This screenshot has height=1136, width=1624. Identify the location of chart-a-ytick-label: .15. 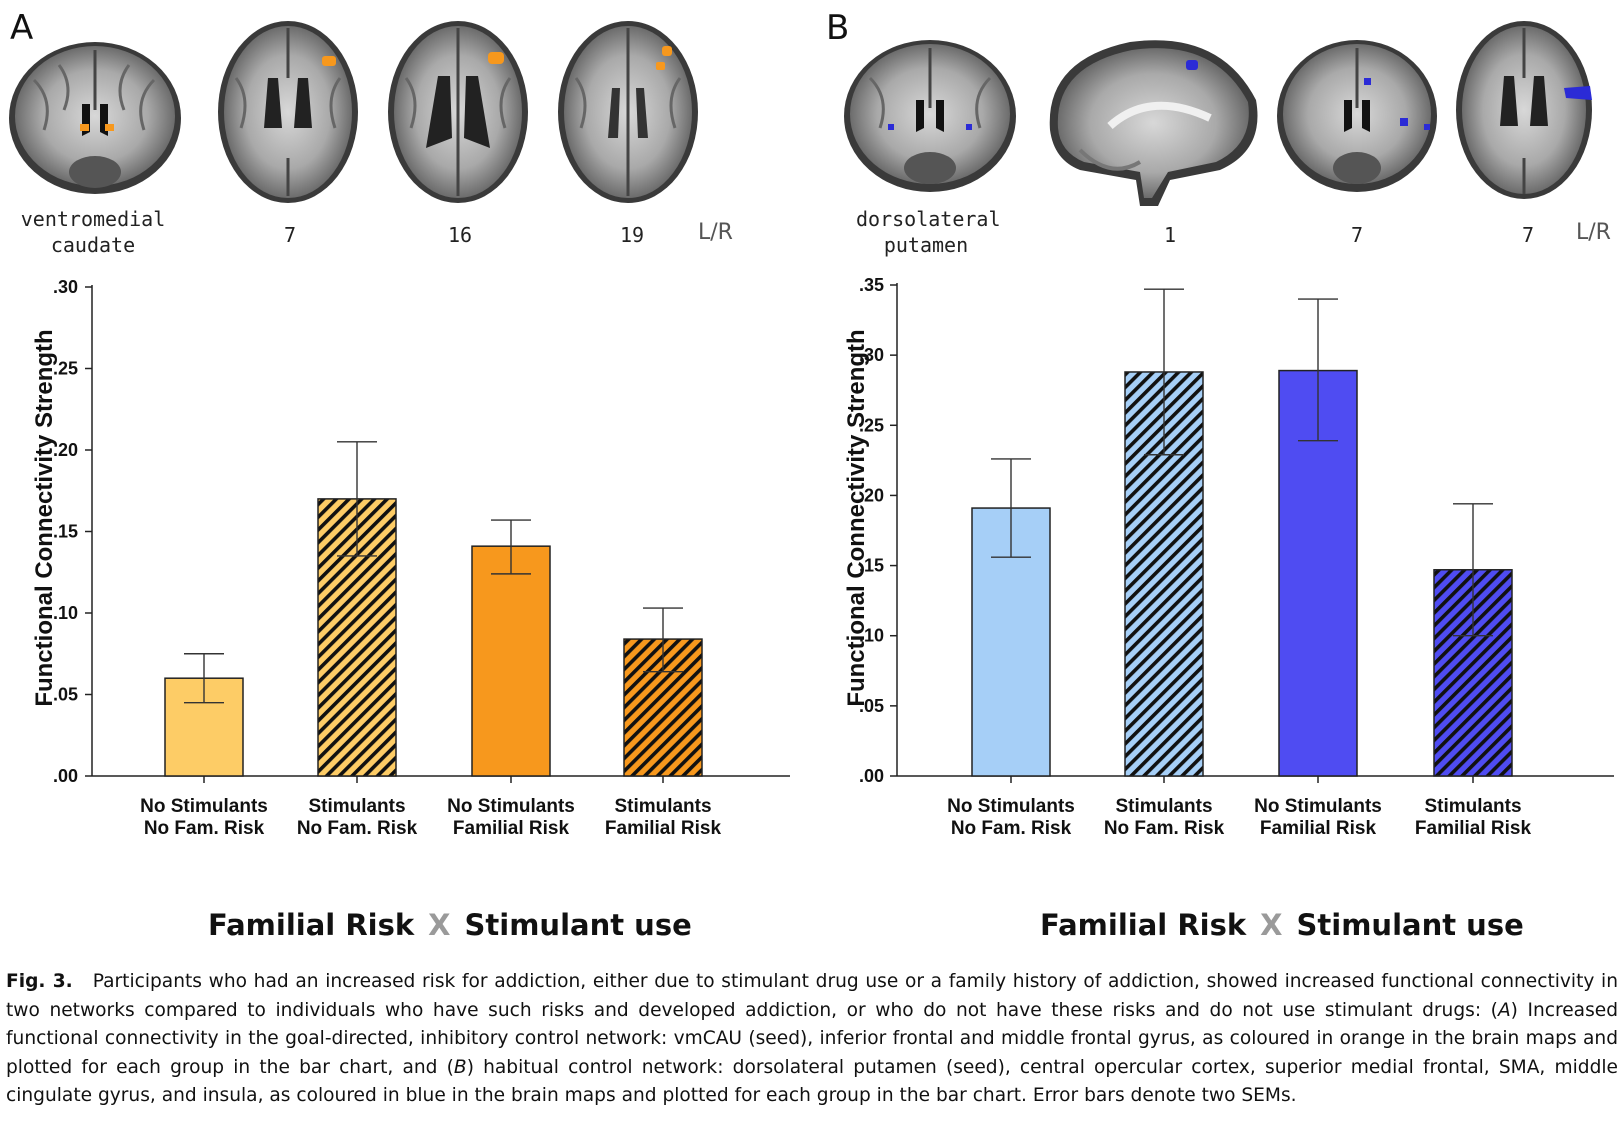
(65, 532).